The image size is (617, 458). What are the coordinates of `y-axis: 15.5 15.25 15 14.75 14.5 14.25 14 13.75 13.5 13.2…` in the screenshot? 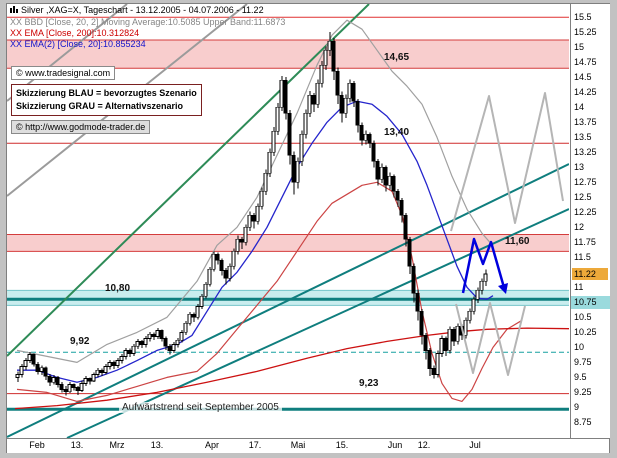 It's located at (590, 221).